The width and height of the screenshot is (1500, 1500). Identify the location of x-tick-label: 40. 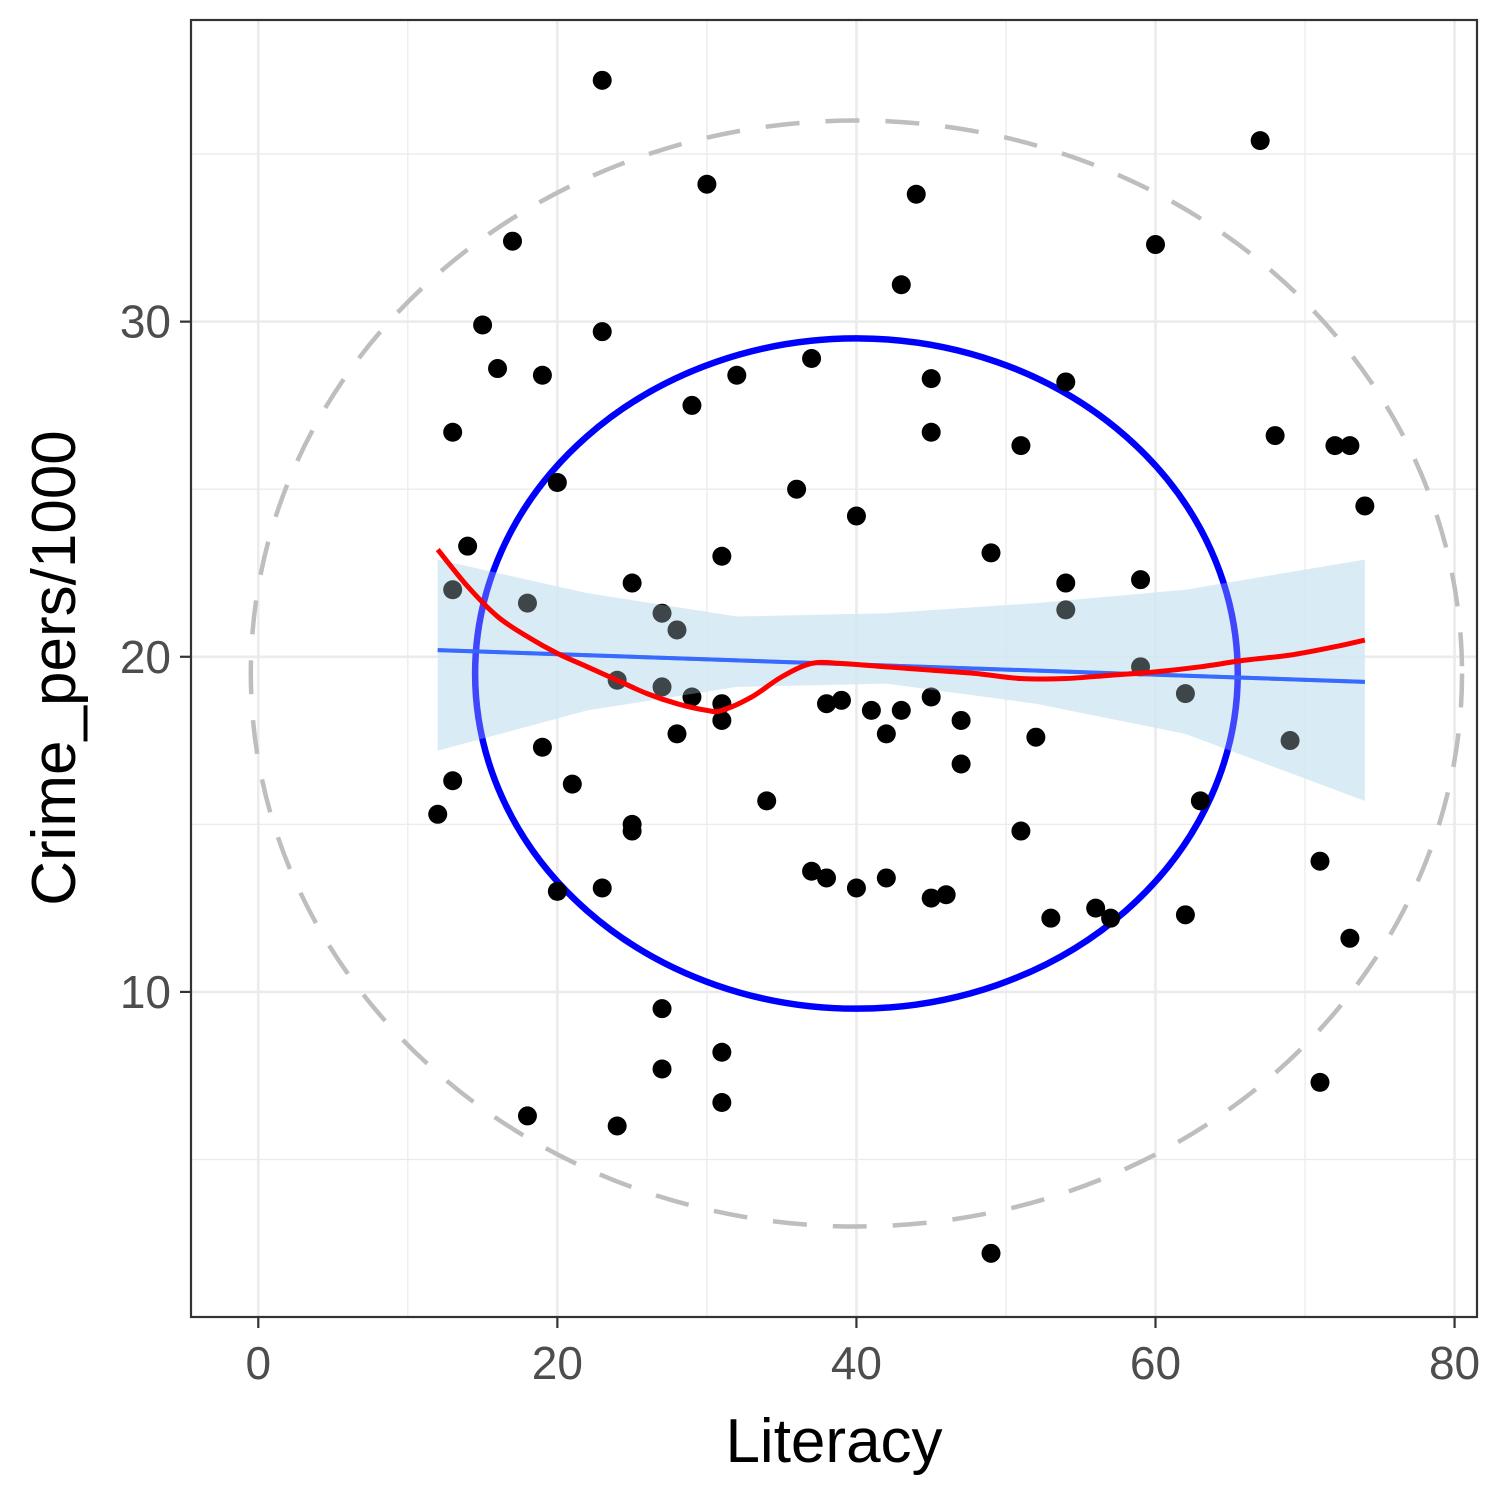
(856, 1363).